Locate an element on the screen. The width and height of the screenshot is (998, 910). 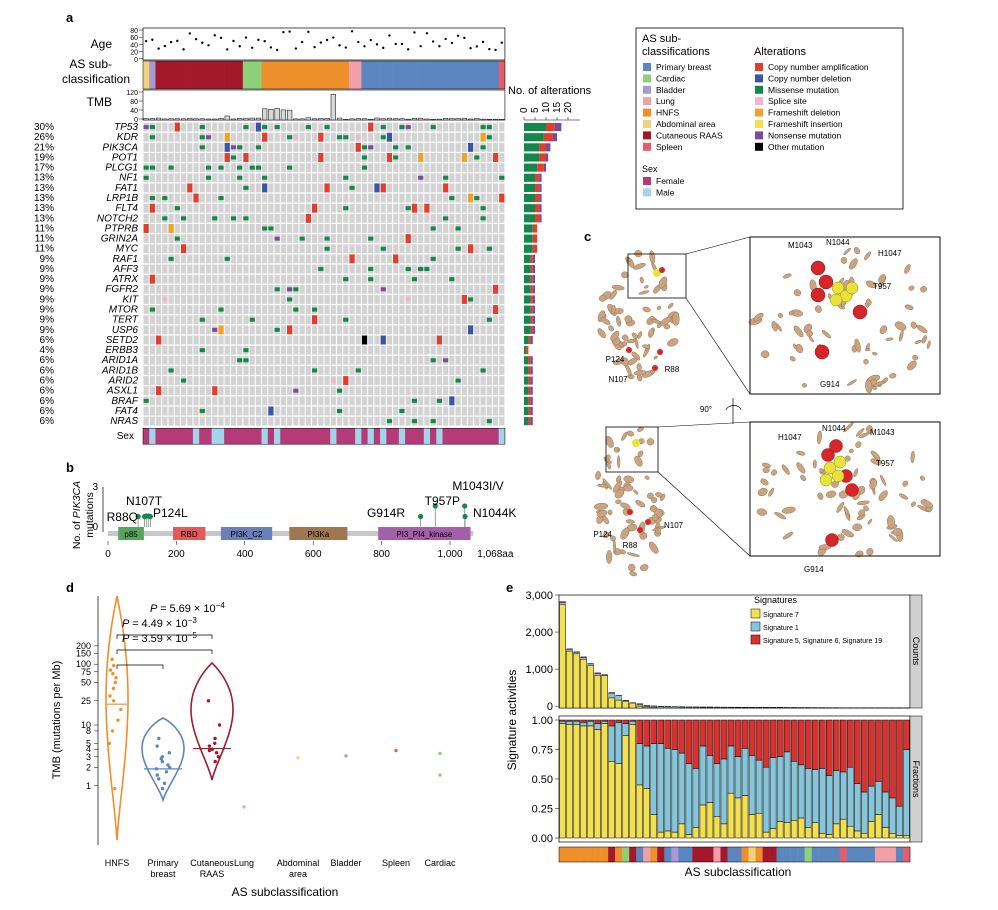
protein-cartoon-zoom-top is located at coordinates (913, 325).